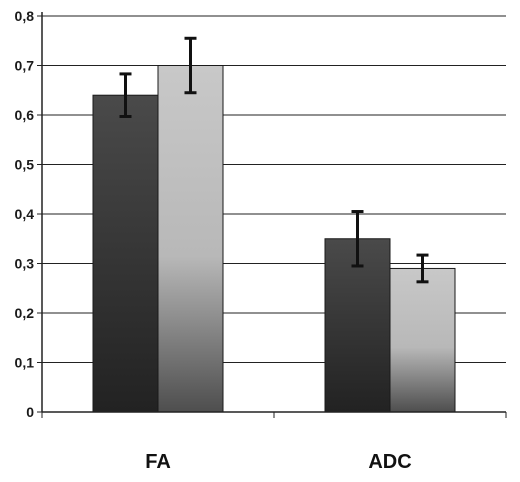 The height and width of the screenshot is (482, 520). I want to click on category-label: FA, so click(158, 462).